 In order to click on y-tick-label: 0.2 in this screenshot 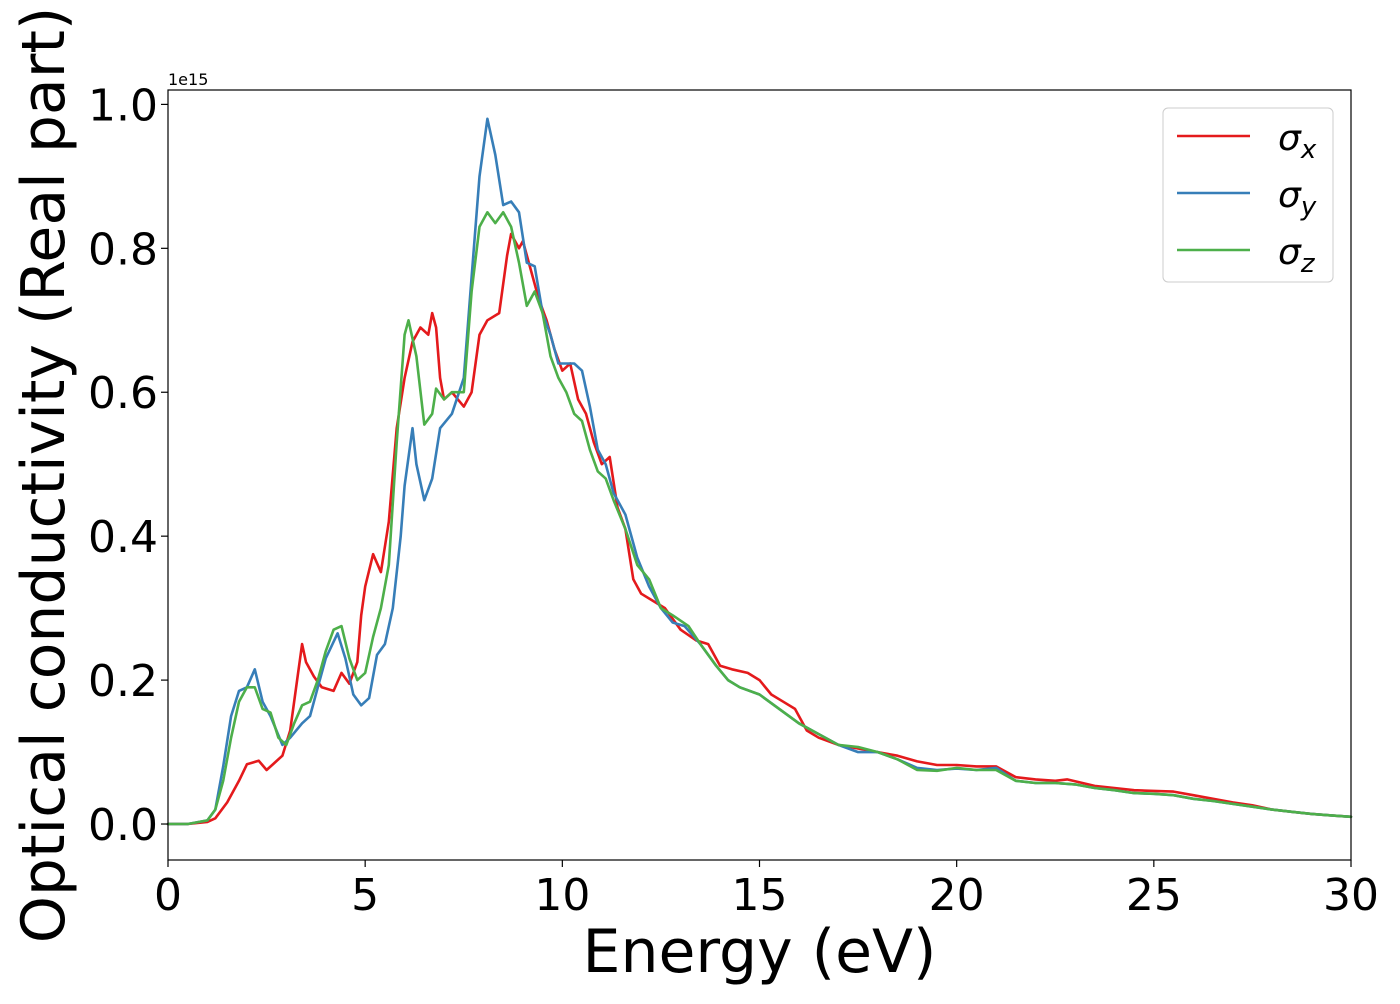, I will do `click(123, 681)`.